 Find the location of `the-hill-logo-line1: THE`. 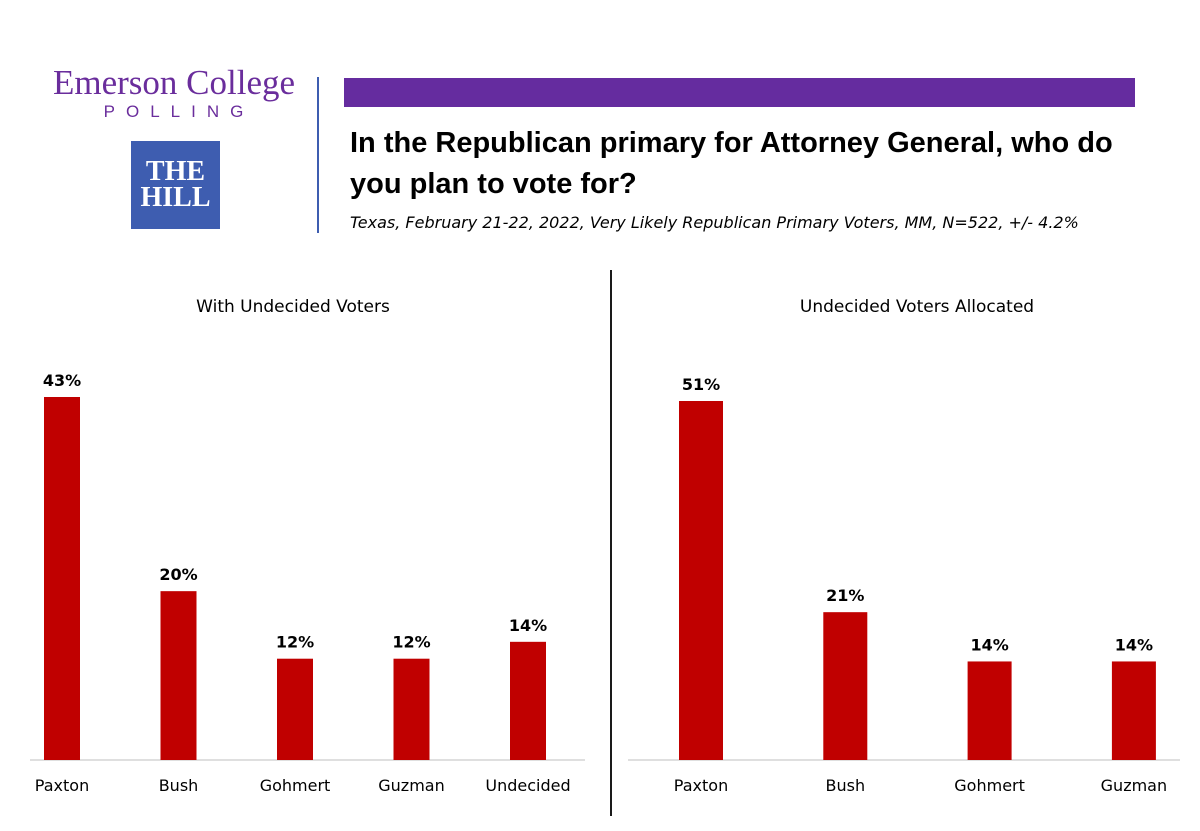

the-hill-logo-line1: THE is located at coordinates (175, 171).